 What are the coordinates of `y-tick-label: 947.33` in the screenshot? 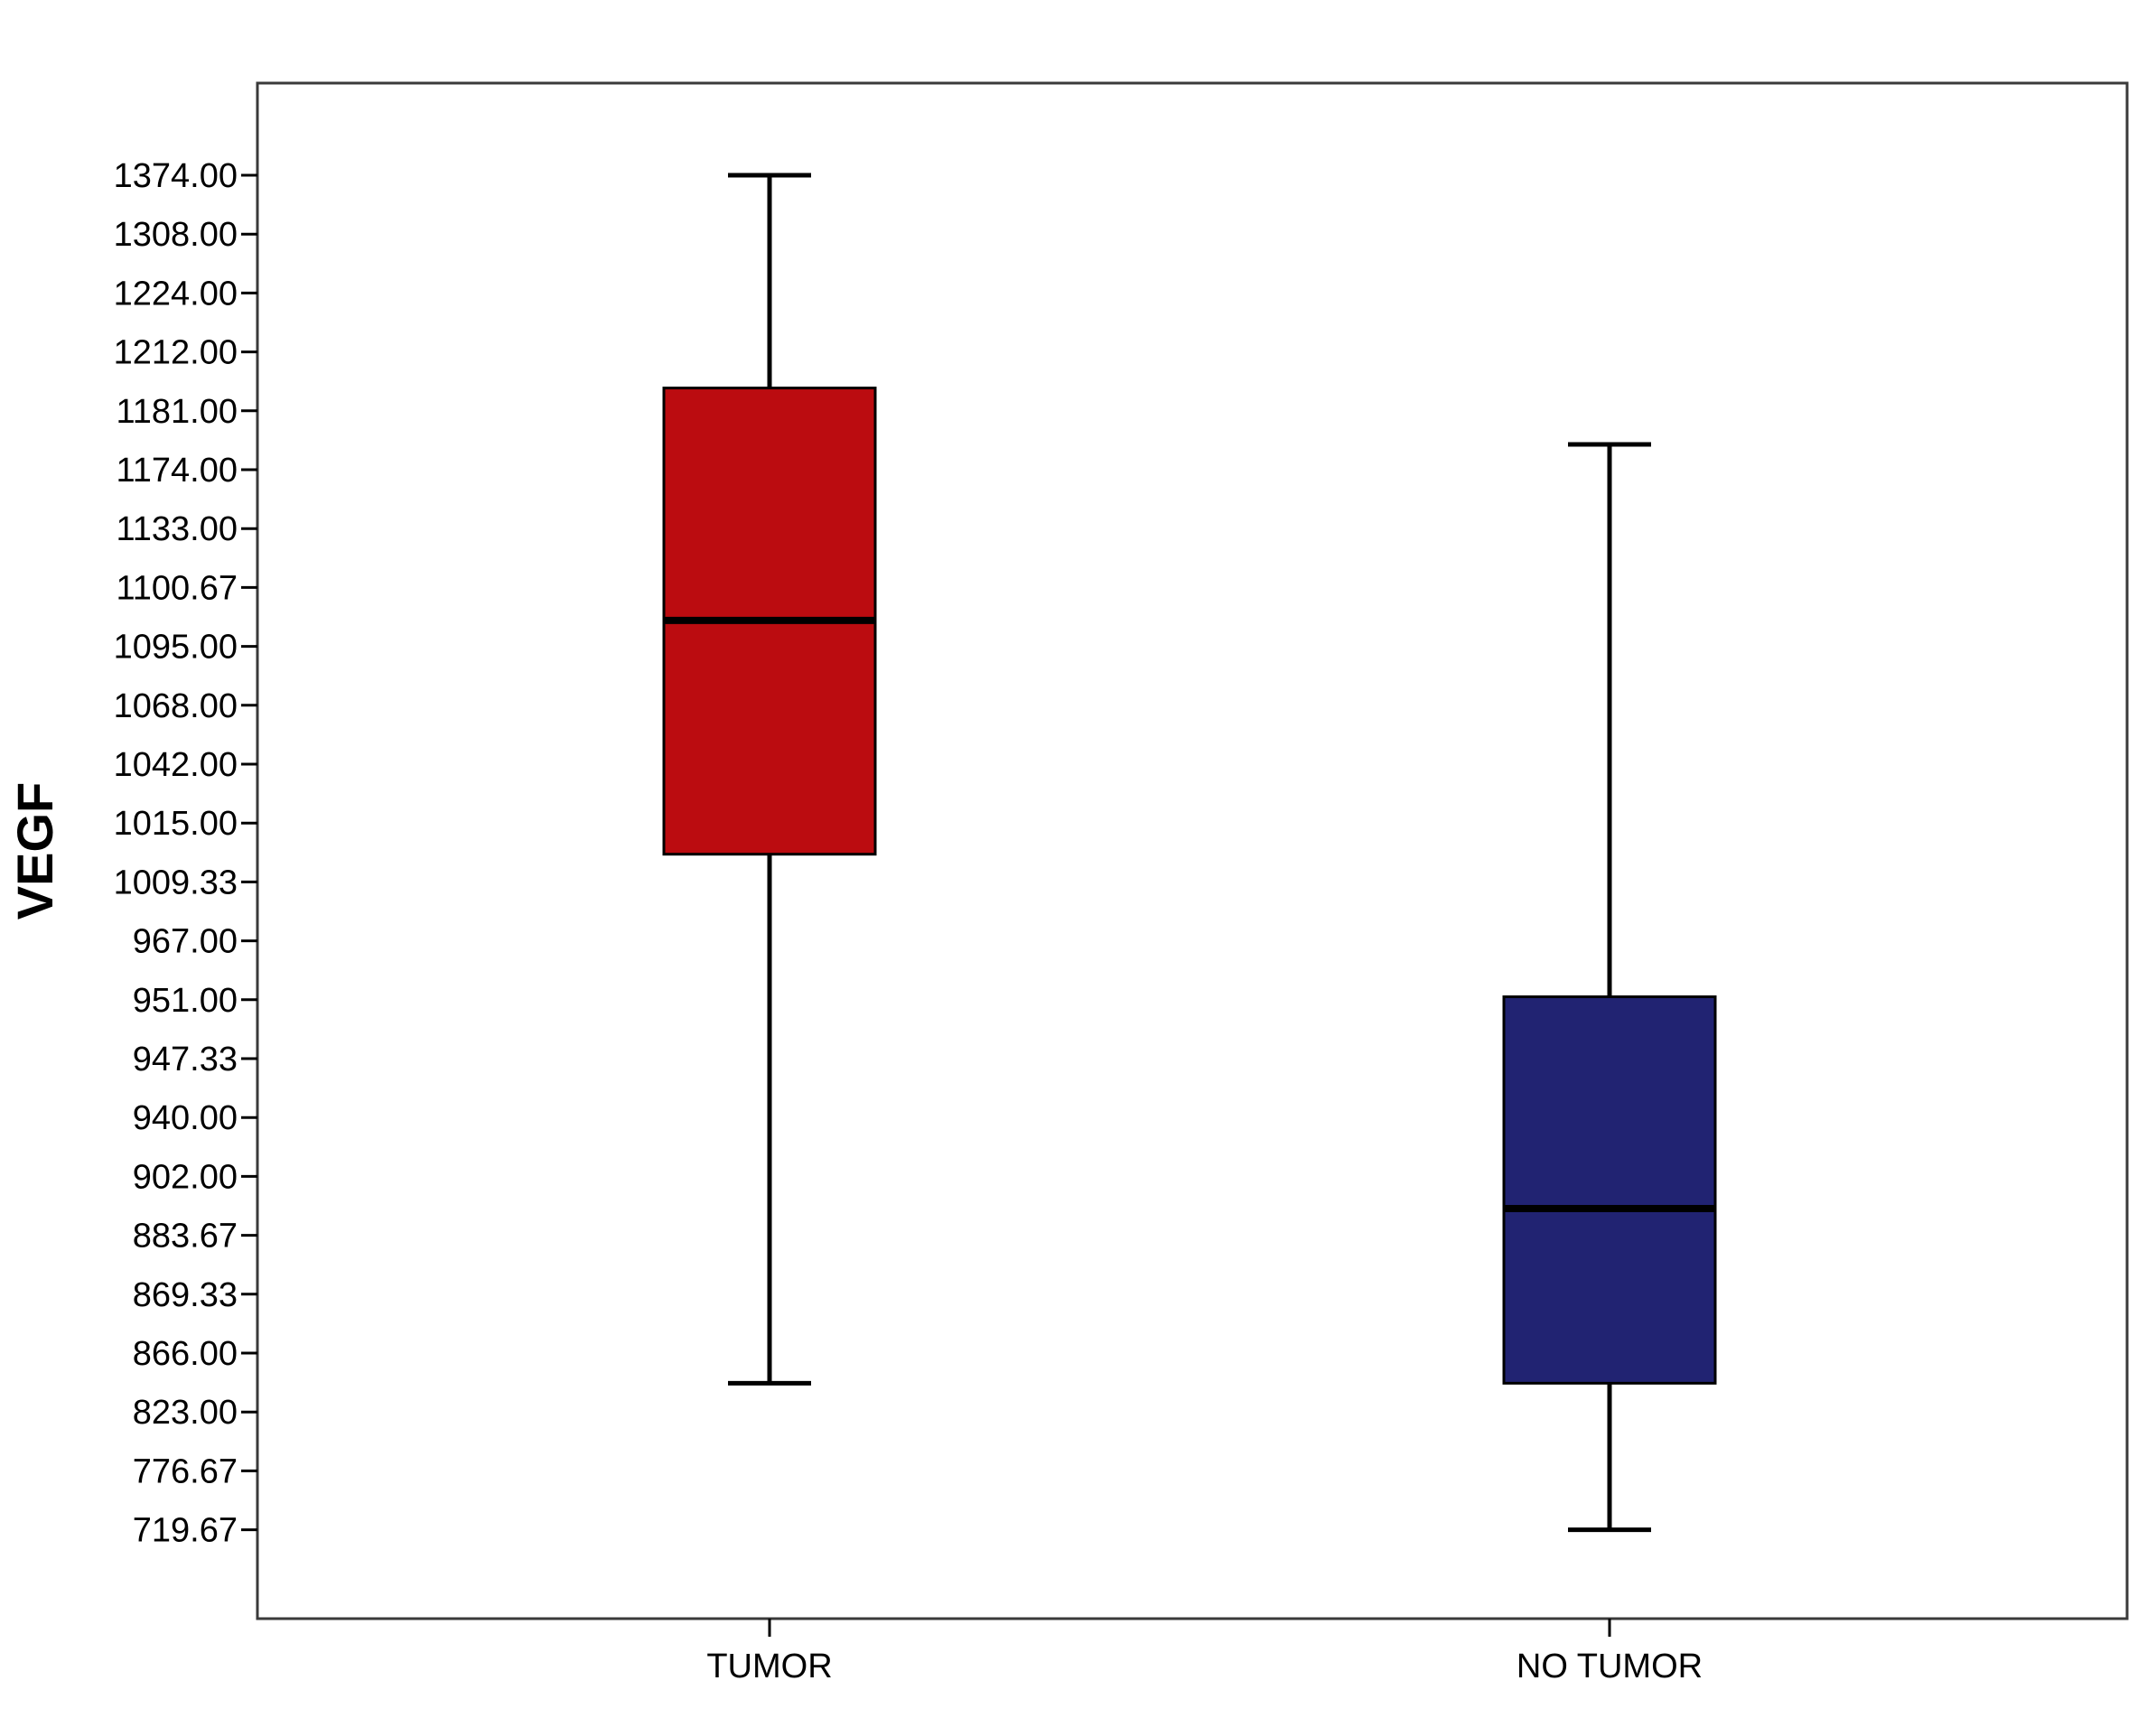 It's located at (185, 1059).